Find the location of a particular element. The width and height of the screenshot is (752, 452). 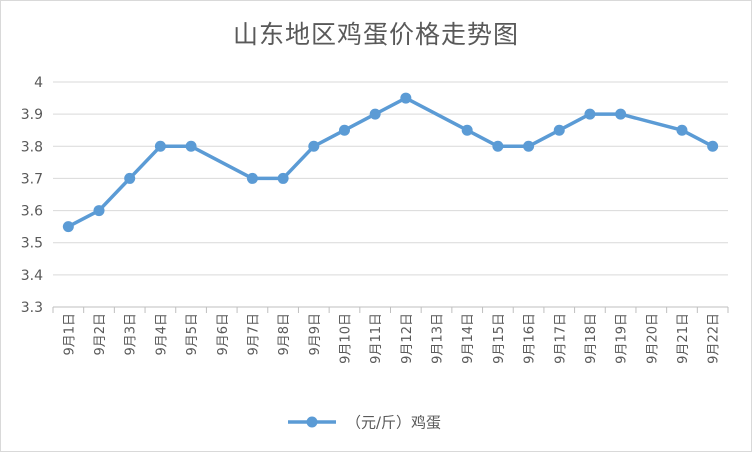

x-tick-label: 9月19日 is located at coordinates (622, 338).